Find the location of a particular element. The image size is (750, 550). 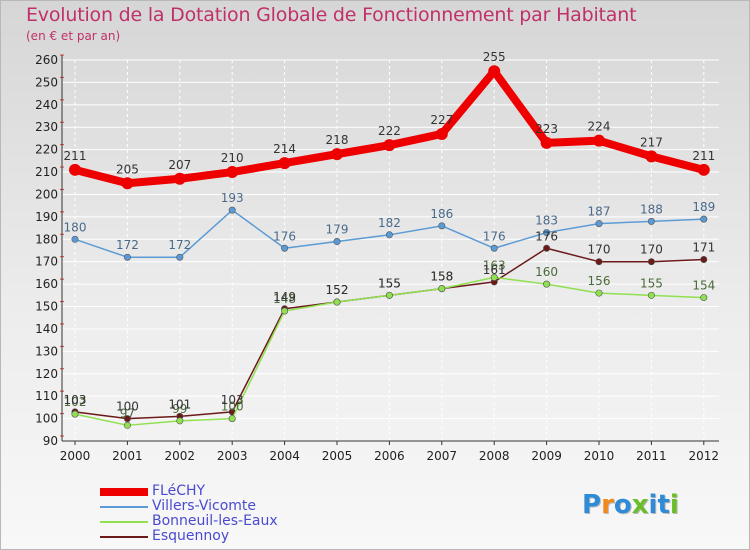

x-tick-label: 2008 is located at coordinates (494, 456).